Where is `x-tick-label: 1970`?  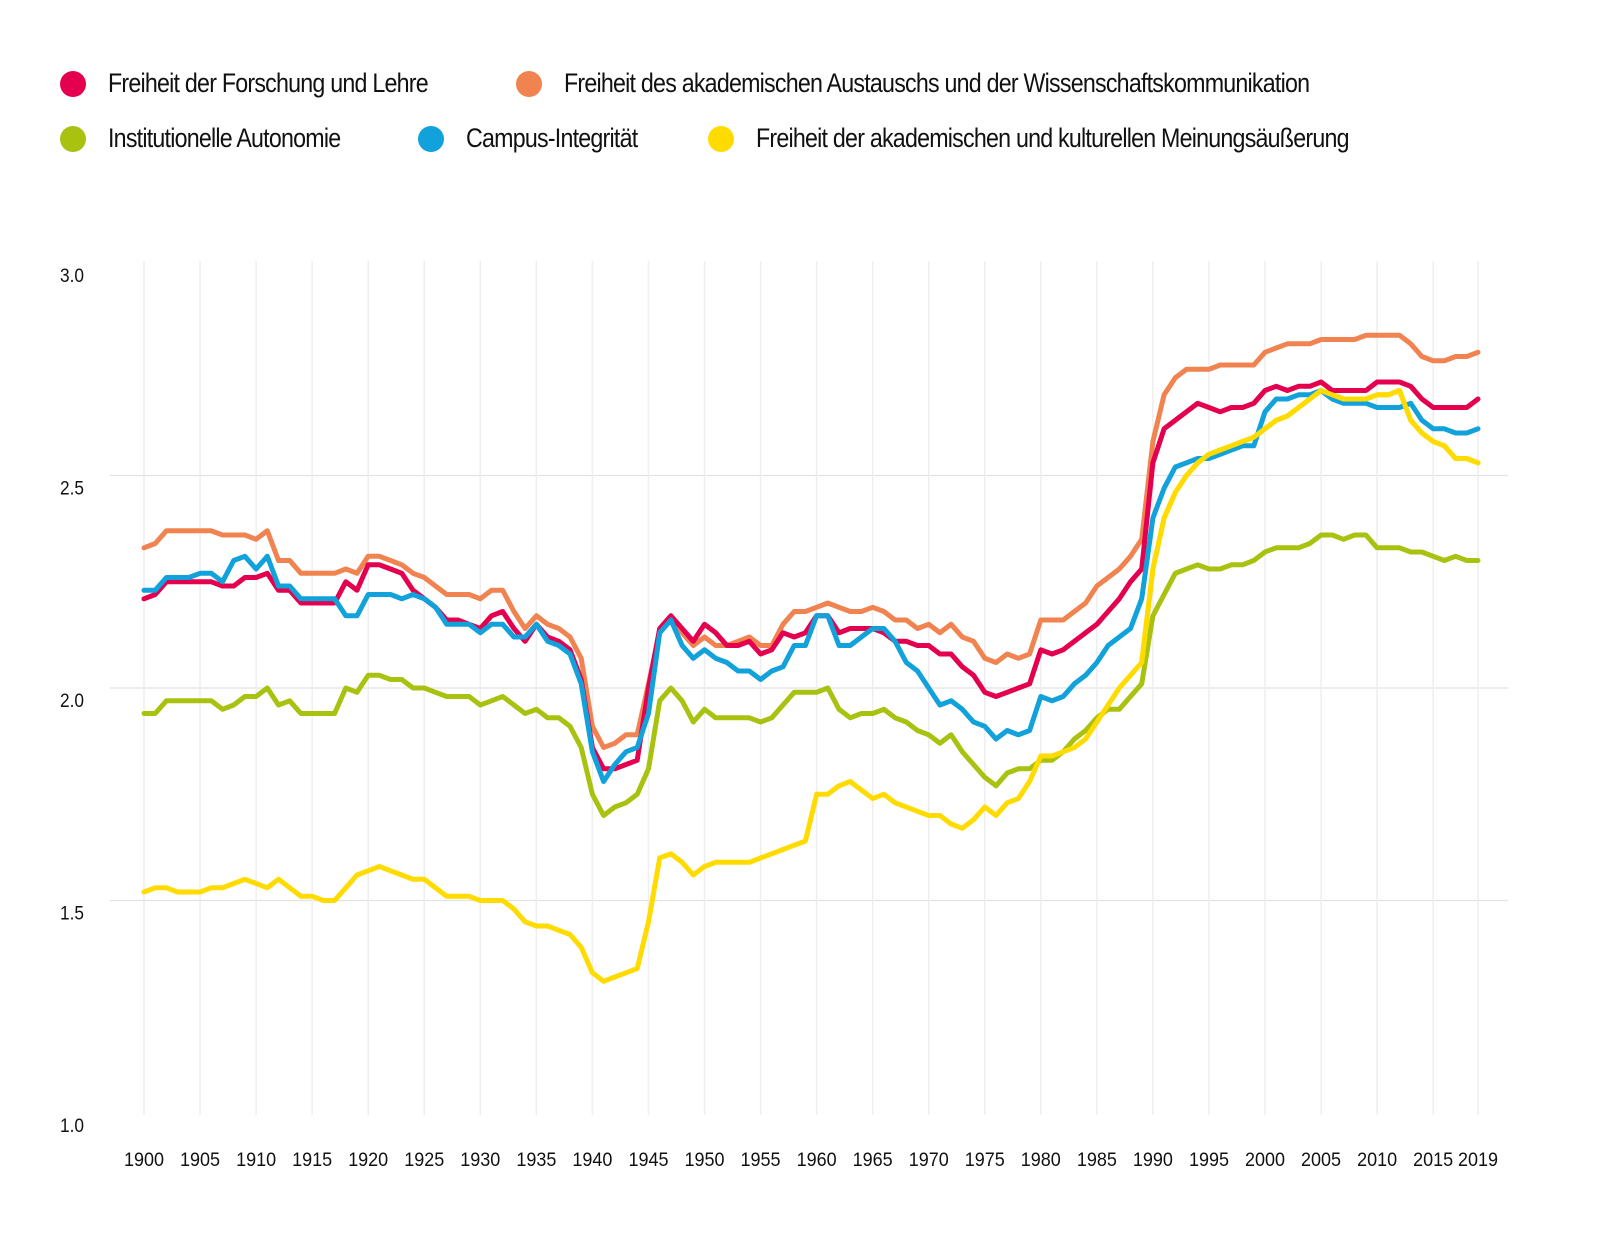 x-tick-label: 1970 is located at coordinates (929, 1160).